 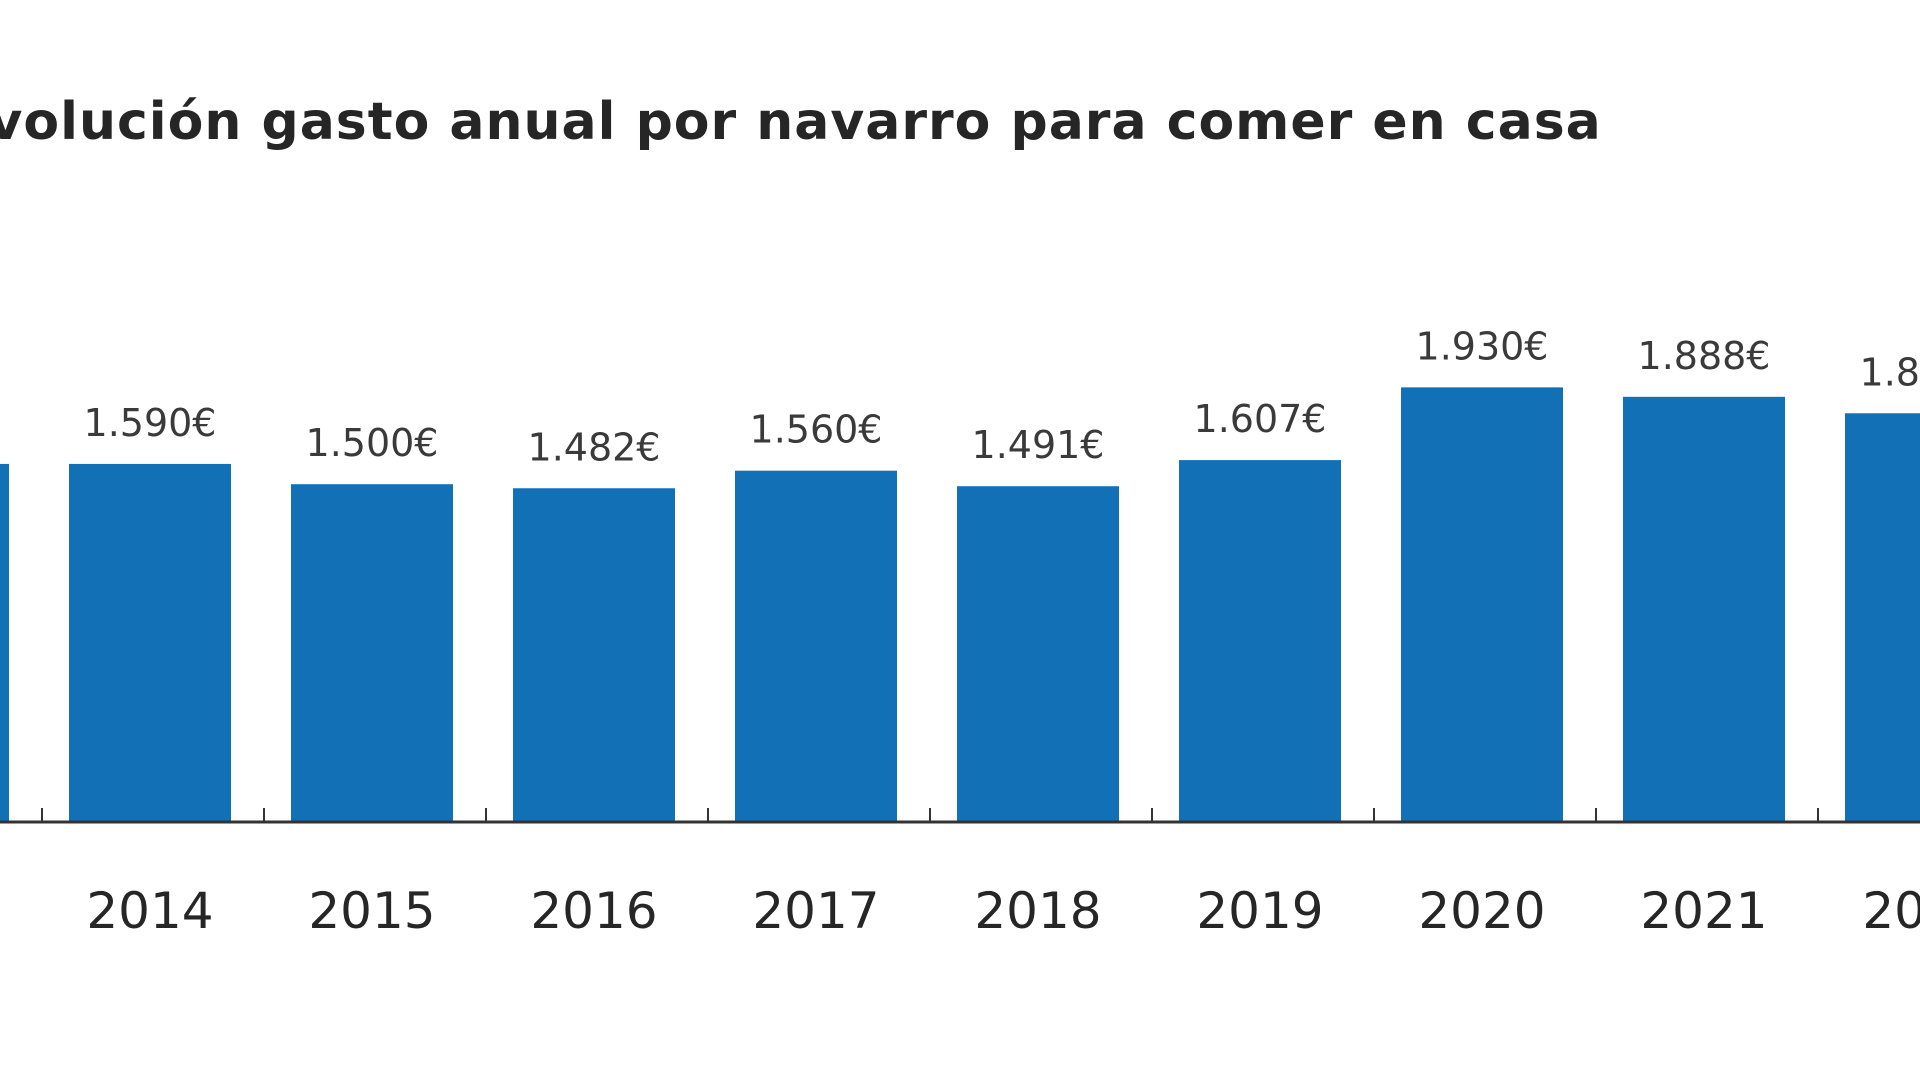 I want to click on bar-2018, so click(x=1038, y=654).